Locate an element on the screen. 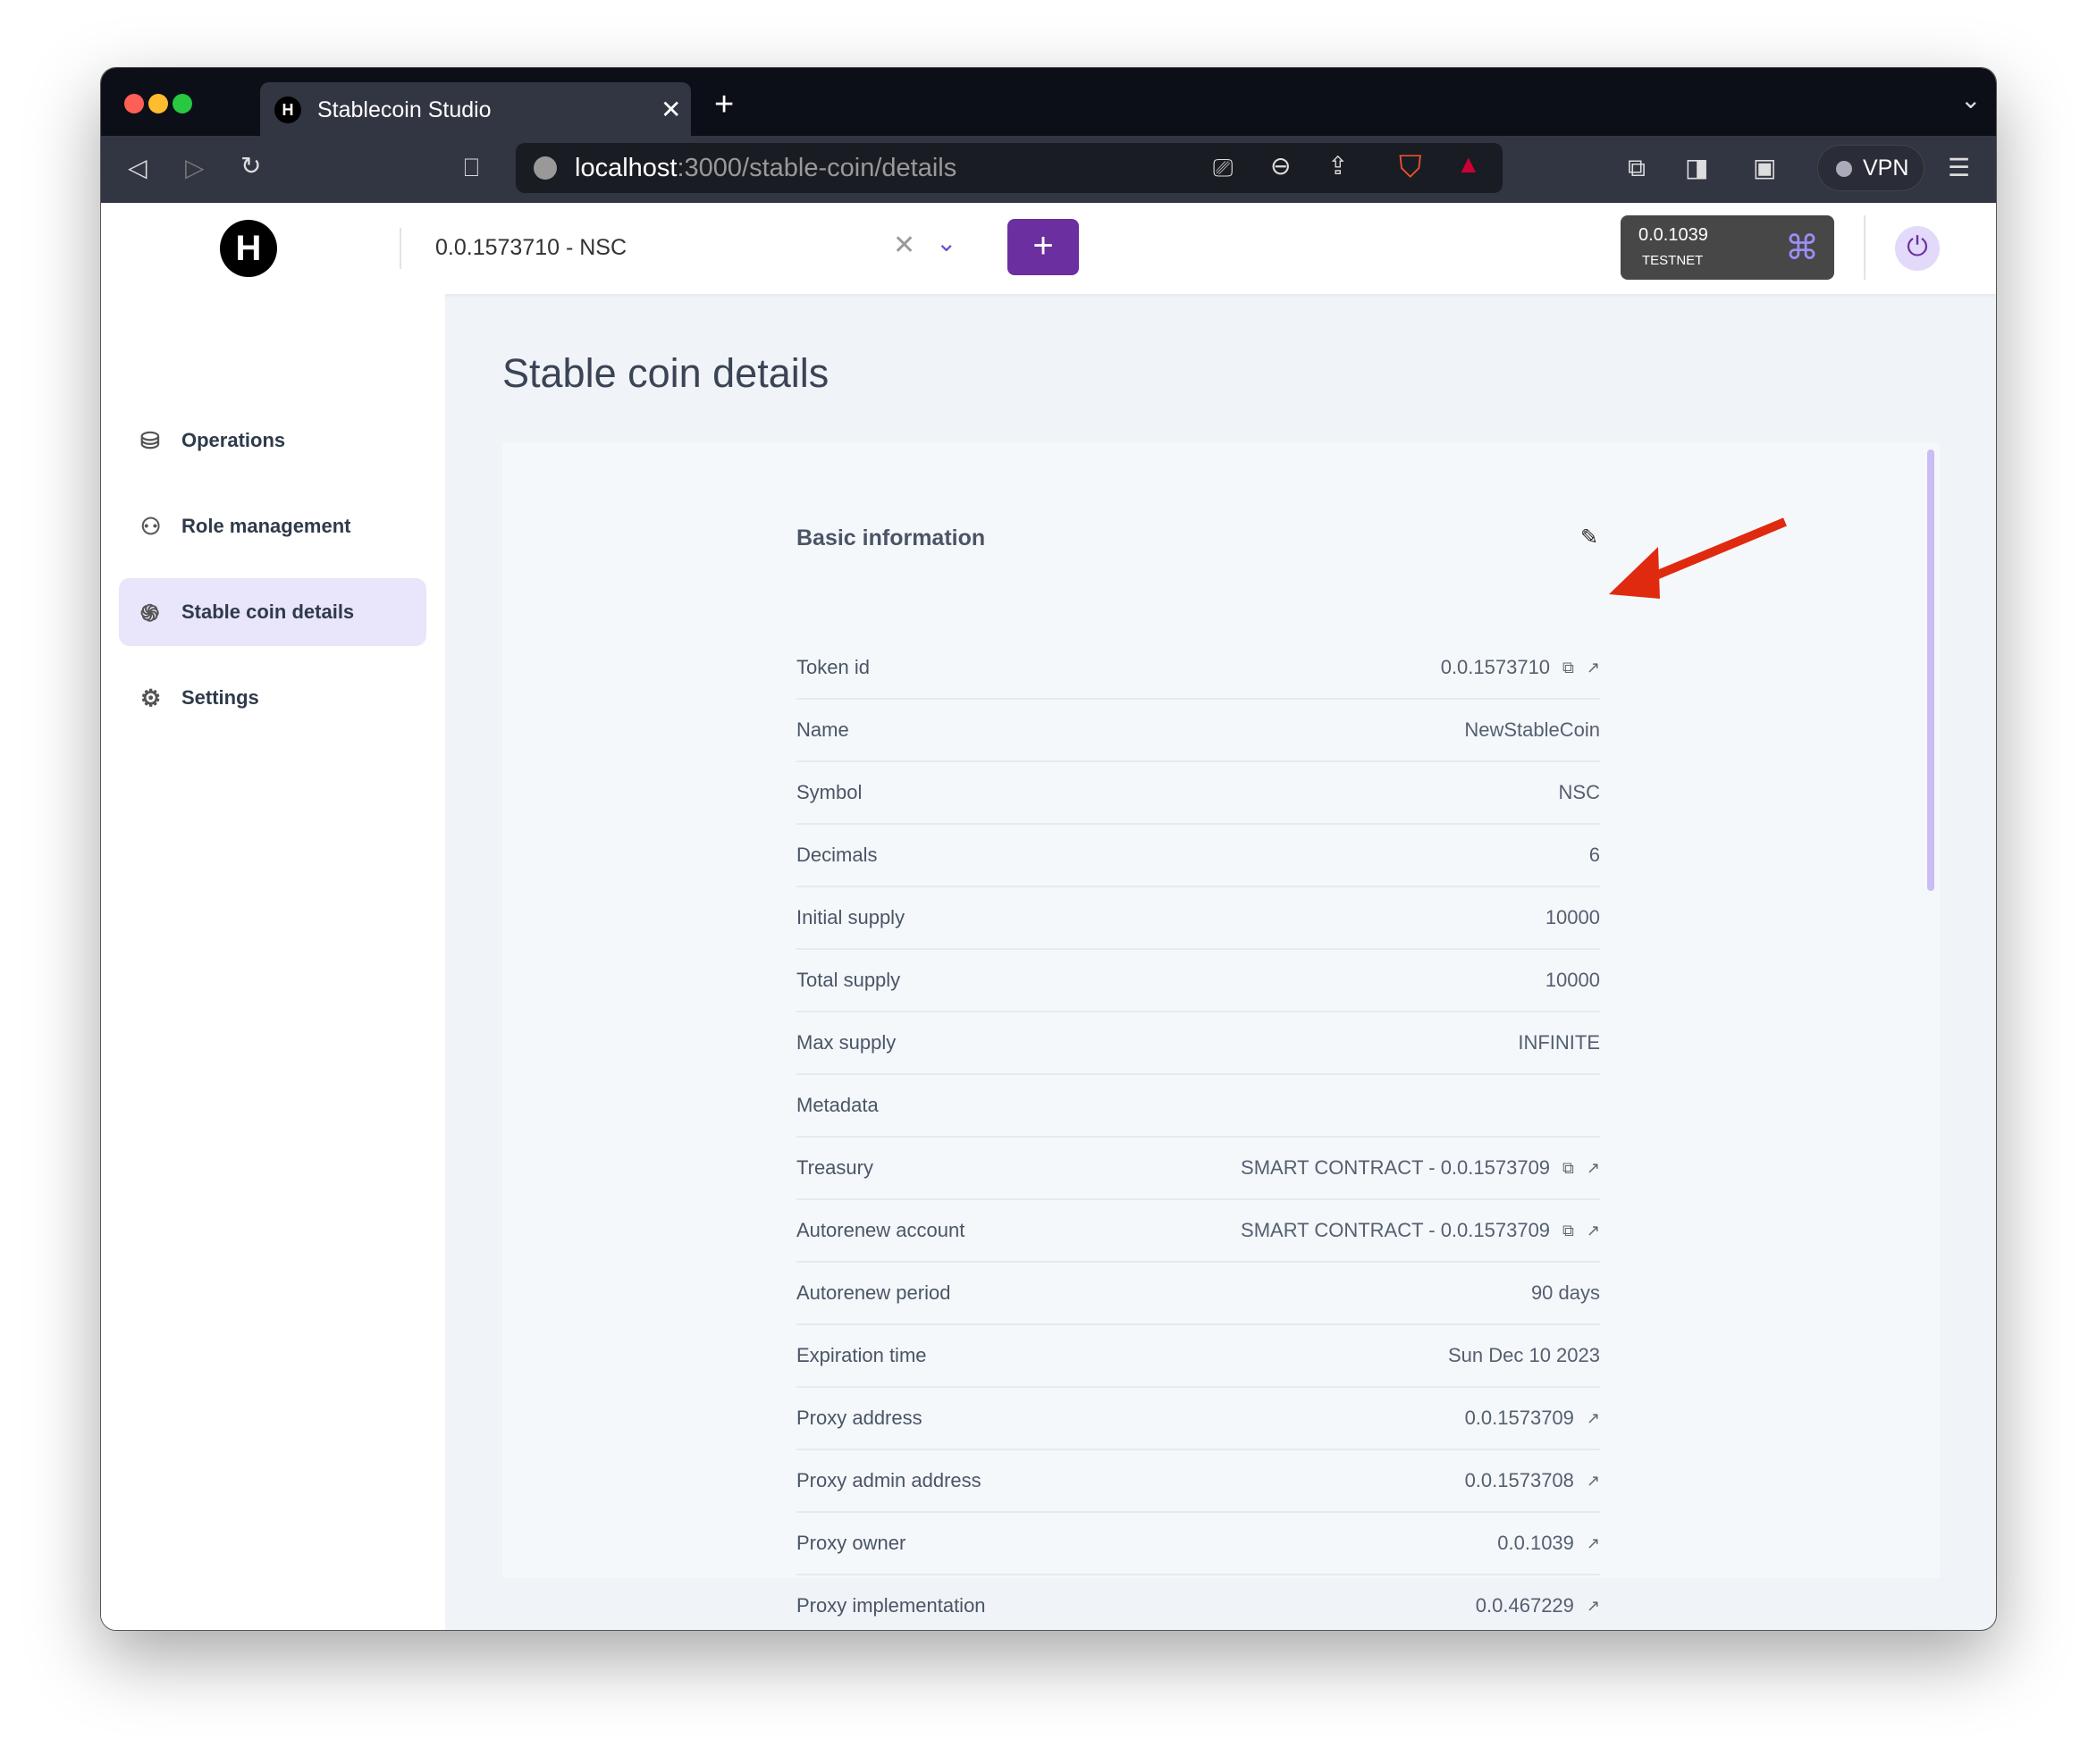 The height and width of the screenshot is (1764, 2097). row-value-group: 0.0.1039 ↗ is located at coordinates (1548, 1543).